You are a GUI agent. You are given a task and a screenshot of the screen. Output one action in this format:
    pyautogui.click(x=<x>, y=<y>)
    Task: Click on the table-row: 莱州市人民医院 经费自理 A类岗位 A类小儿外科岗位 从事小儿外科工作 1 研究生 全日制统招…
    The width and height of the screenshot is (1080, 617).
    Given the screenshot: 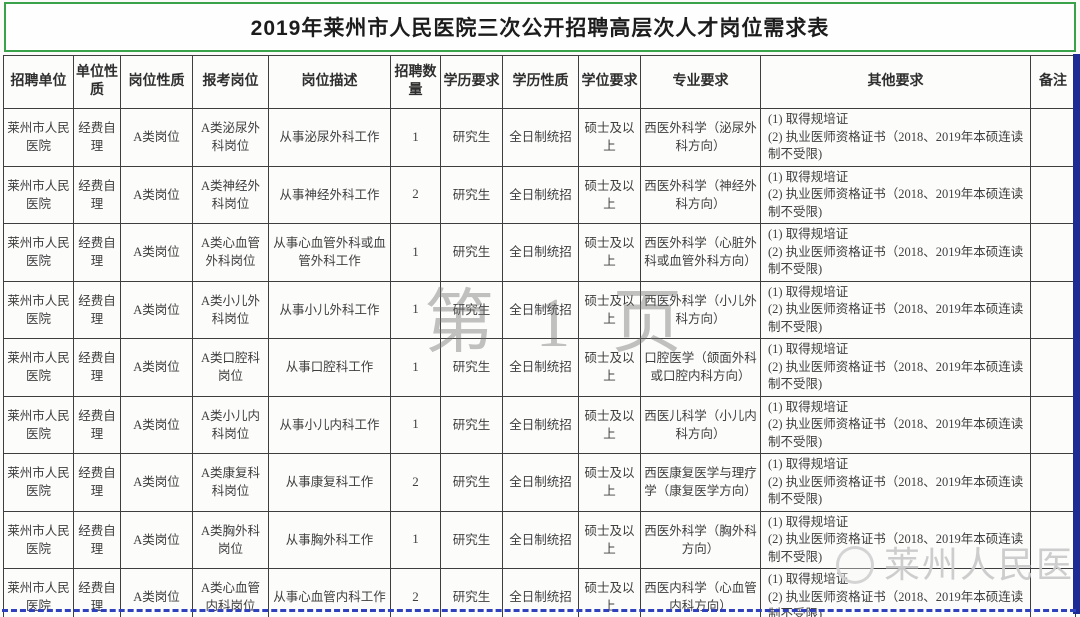 What is the action you would take?
    pyautogui.click(x=539, y=309)
    